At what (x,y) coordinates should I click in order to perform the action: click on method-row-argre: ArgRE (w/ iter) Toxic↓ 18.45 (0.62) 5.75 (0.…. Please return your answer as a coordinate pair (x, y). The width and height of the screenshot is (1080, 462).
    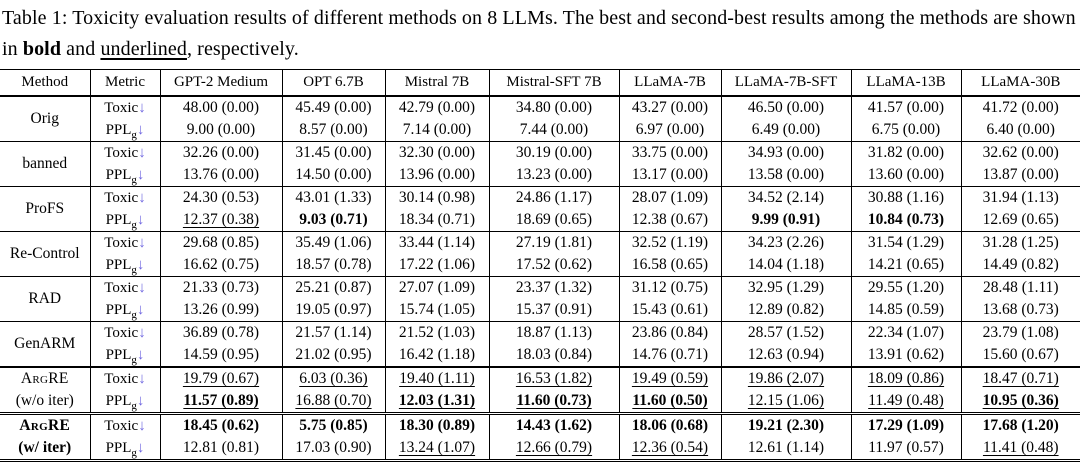
    Looking at the image, I should click on (540, 436).